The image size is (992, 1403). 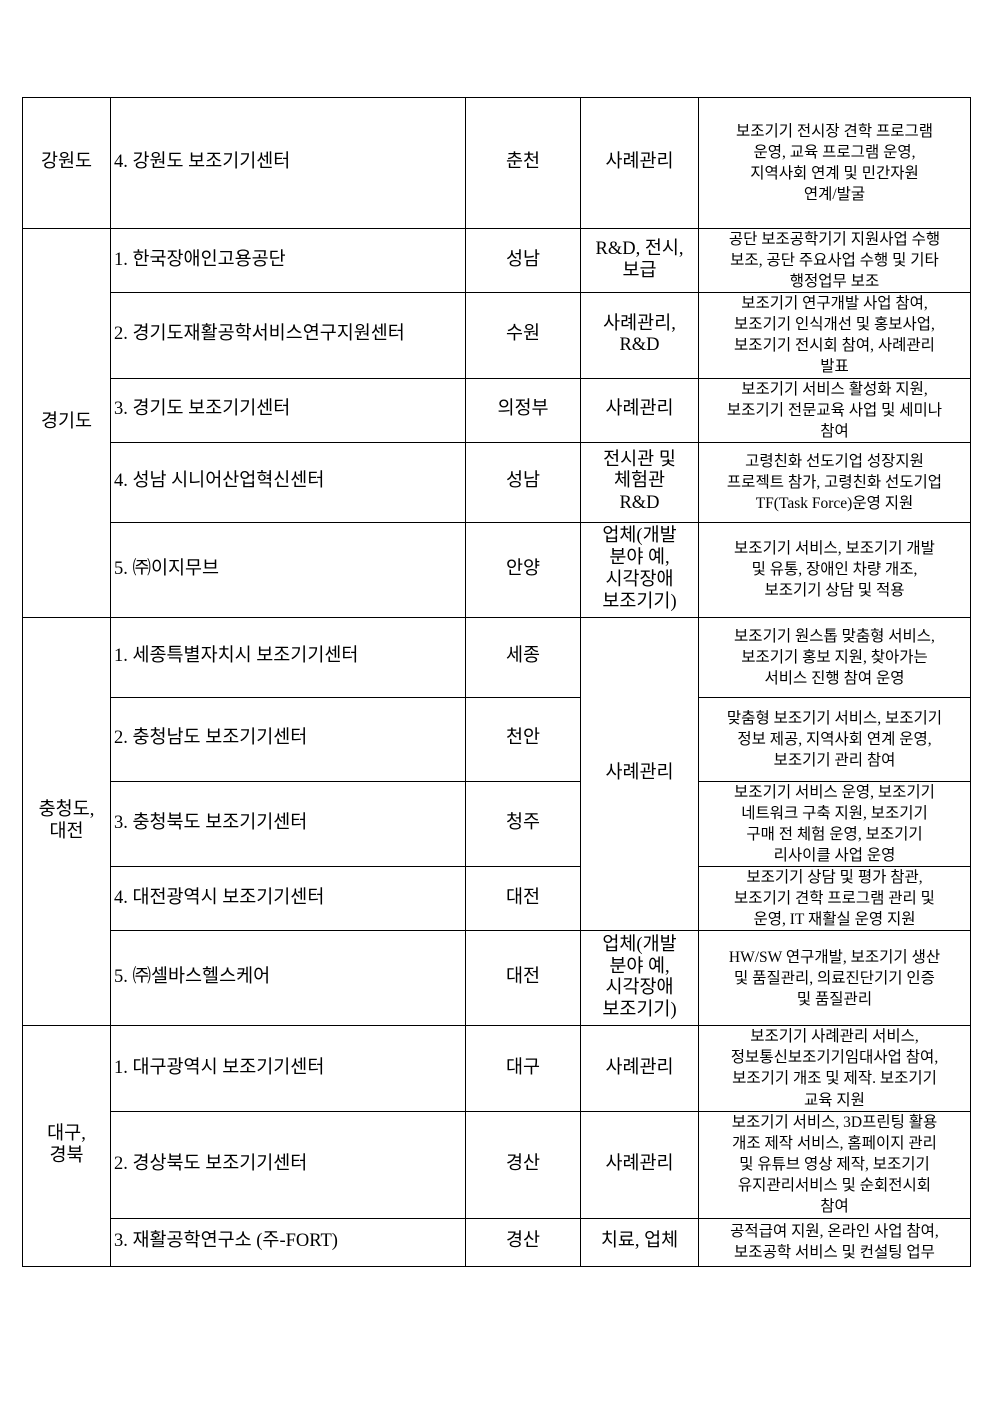 What do you see at coordinates (523, 1068) in the screenshot?
I see `city-cell: 대구` at bounding box center [523, 1068].